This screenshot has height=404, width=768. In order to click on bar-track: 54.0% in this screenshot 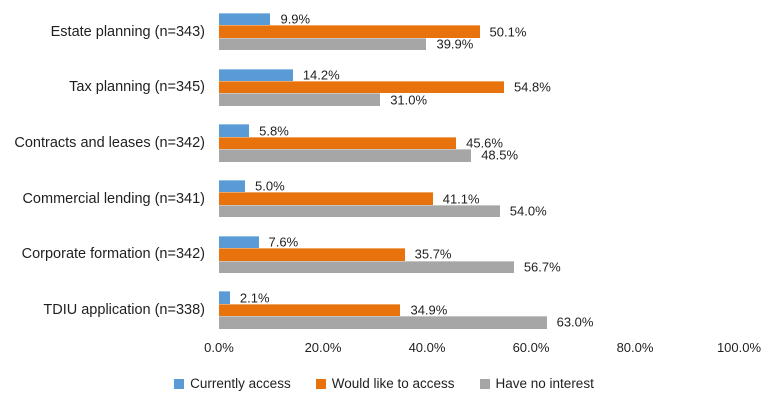, I will do `click(479, 211)`.